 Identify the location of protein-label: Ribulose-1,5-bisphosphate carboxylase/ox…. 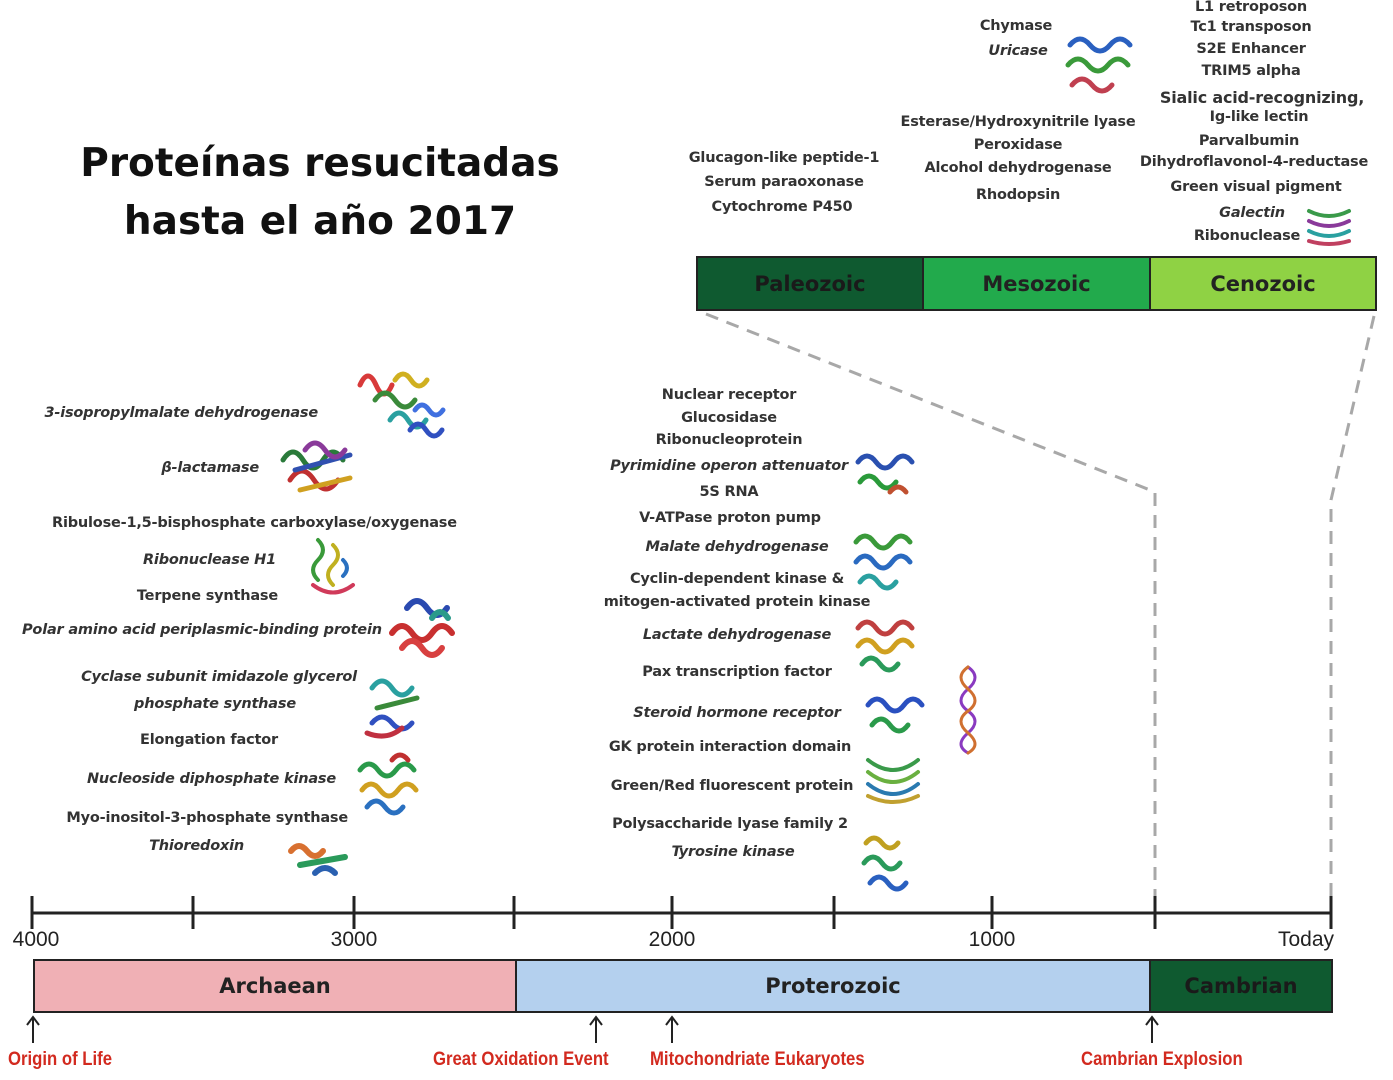
(254, 523).